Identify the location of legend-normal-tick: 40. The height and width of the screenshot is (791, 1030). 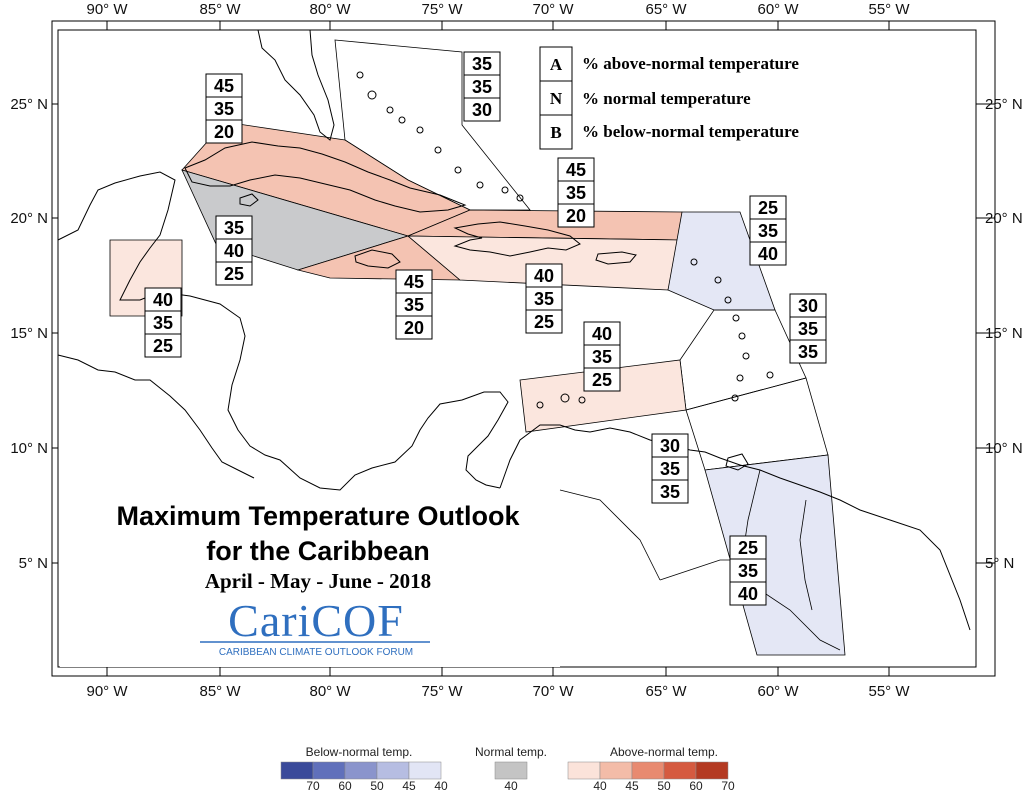
(511, 785).